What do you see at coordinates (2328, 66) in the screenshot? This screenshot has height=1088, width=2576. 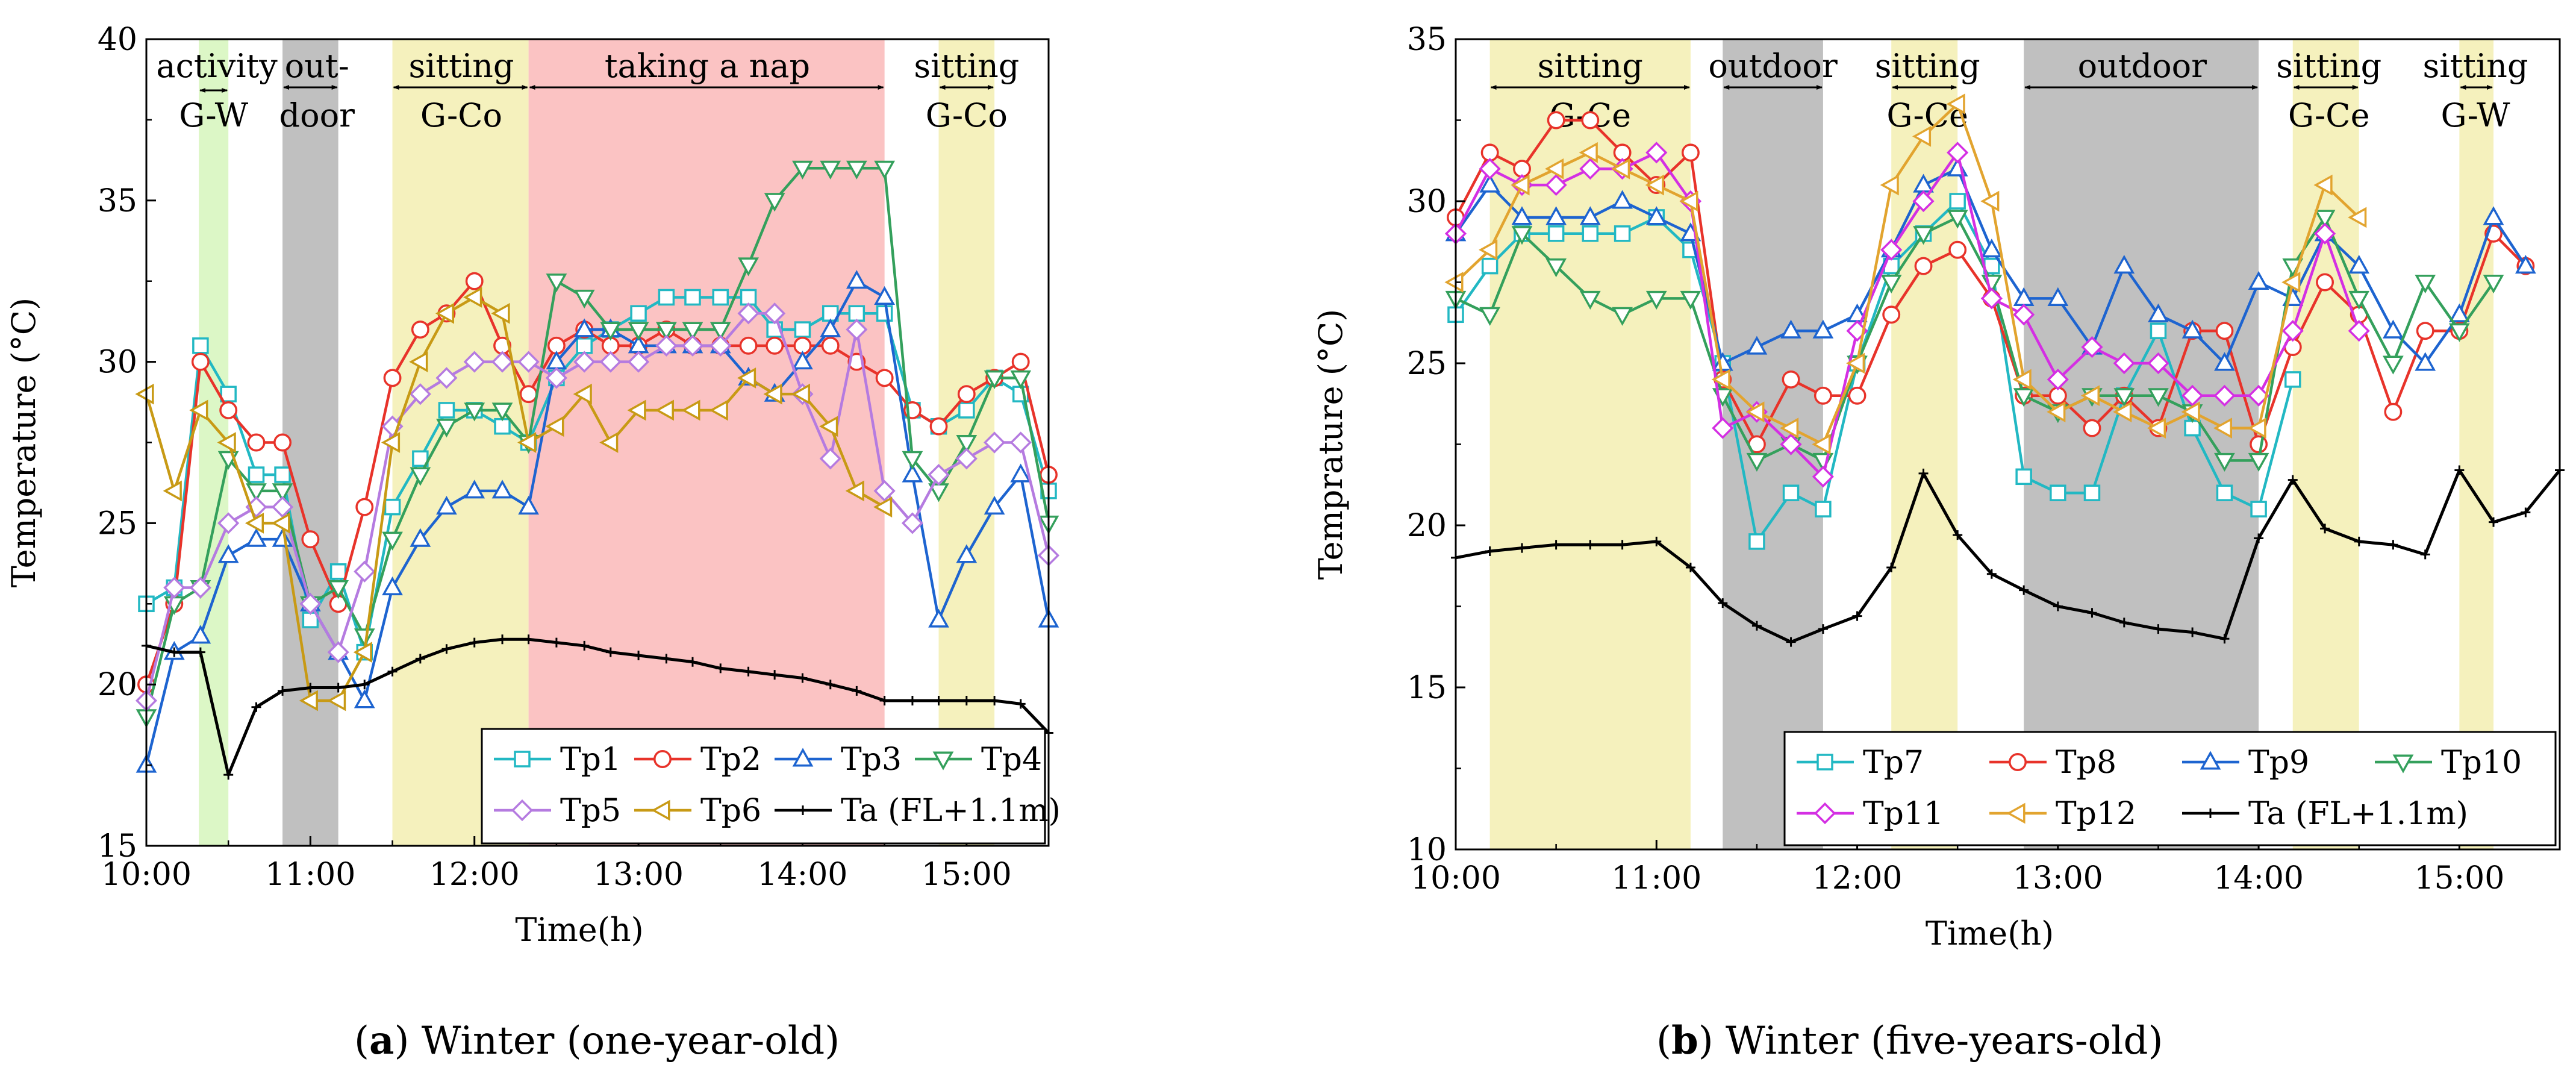 I see `annotation-sitting-7: sitting` at bounding box center [2328, 66].